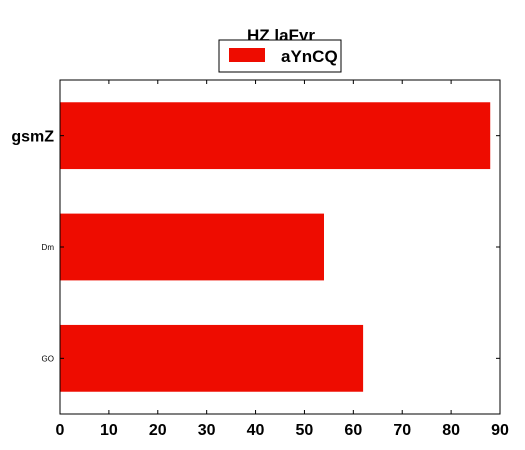 The height and width of the screenshot is (450, 525). What do you see at coordinates (247, 55) in the screenshot?
I see `legend-swatch` at bounding box center [247, 55].